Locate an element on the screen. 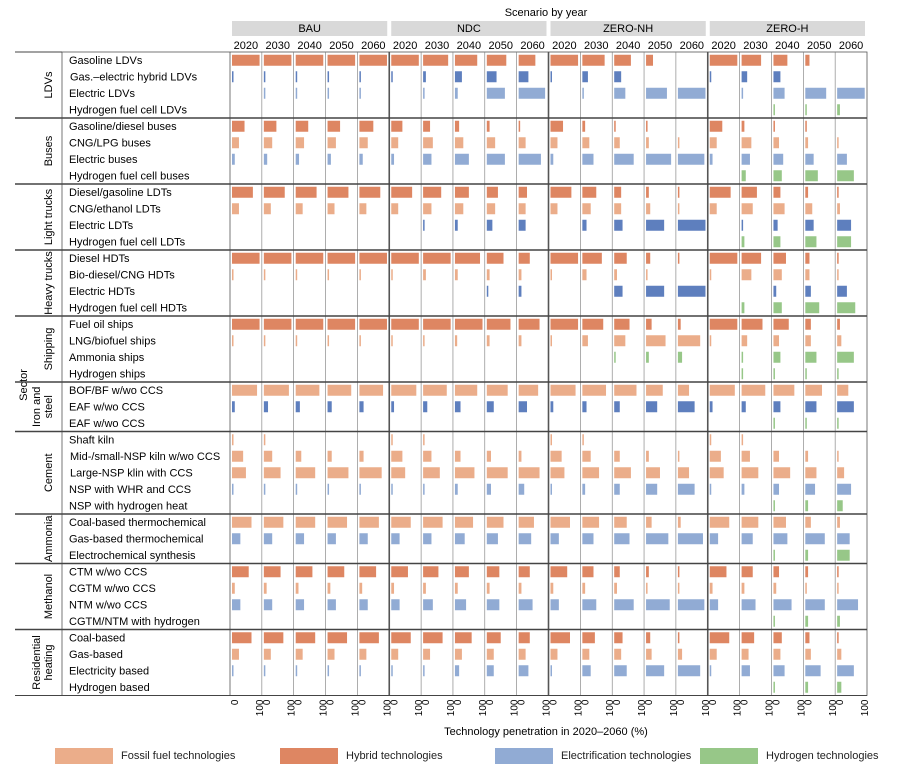 The image size is (909, 770). row-label: Electrochemical synthesis is located at coordinates (132, 556).